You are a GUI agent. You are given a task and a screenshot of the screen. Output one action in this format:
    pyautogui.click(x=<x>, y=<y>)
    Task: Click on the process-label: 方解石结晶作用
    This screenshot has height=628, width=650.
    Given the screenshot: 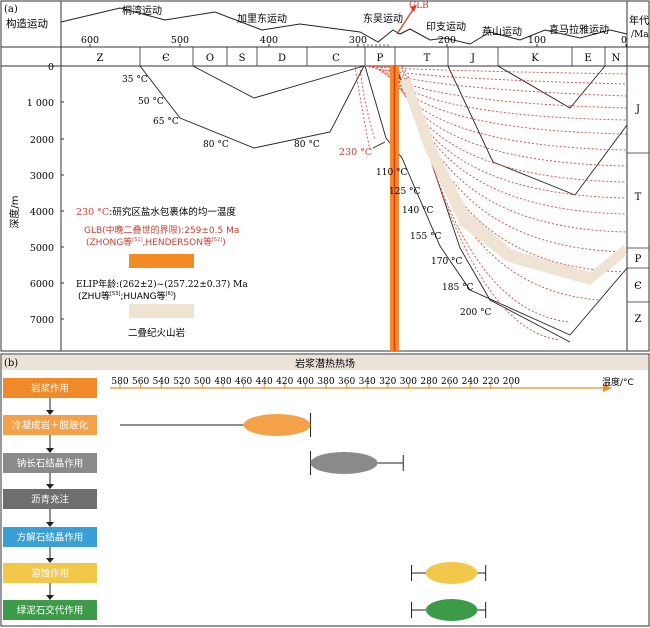 What is the action you would take?
    pyautogui.click(x=50, y=538)
    